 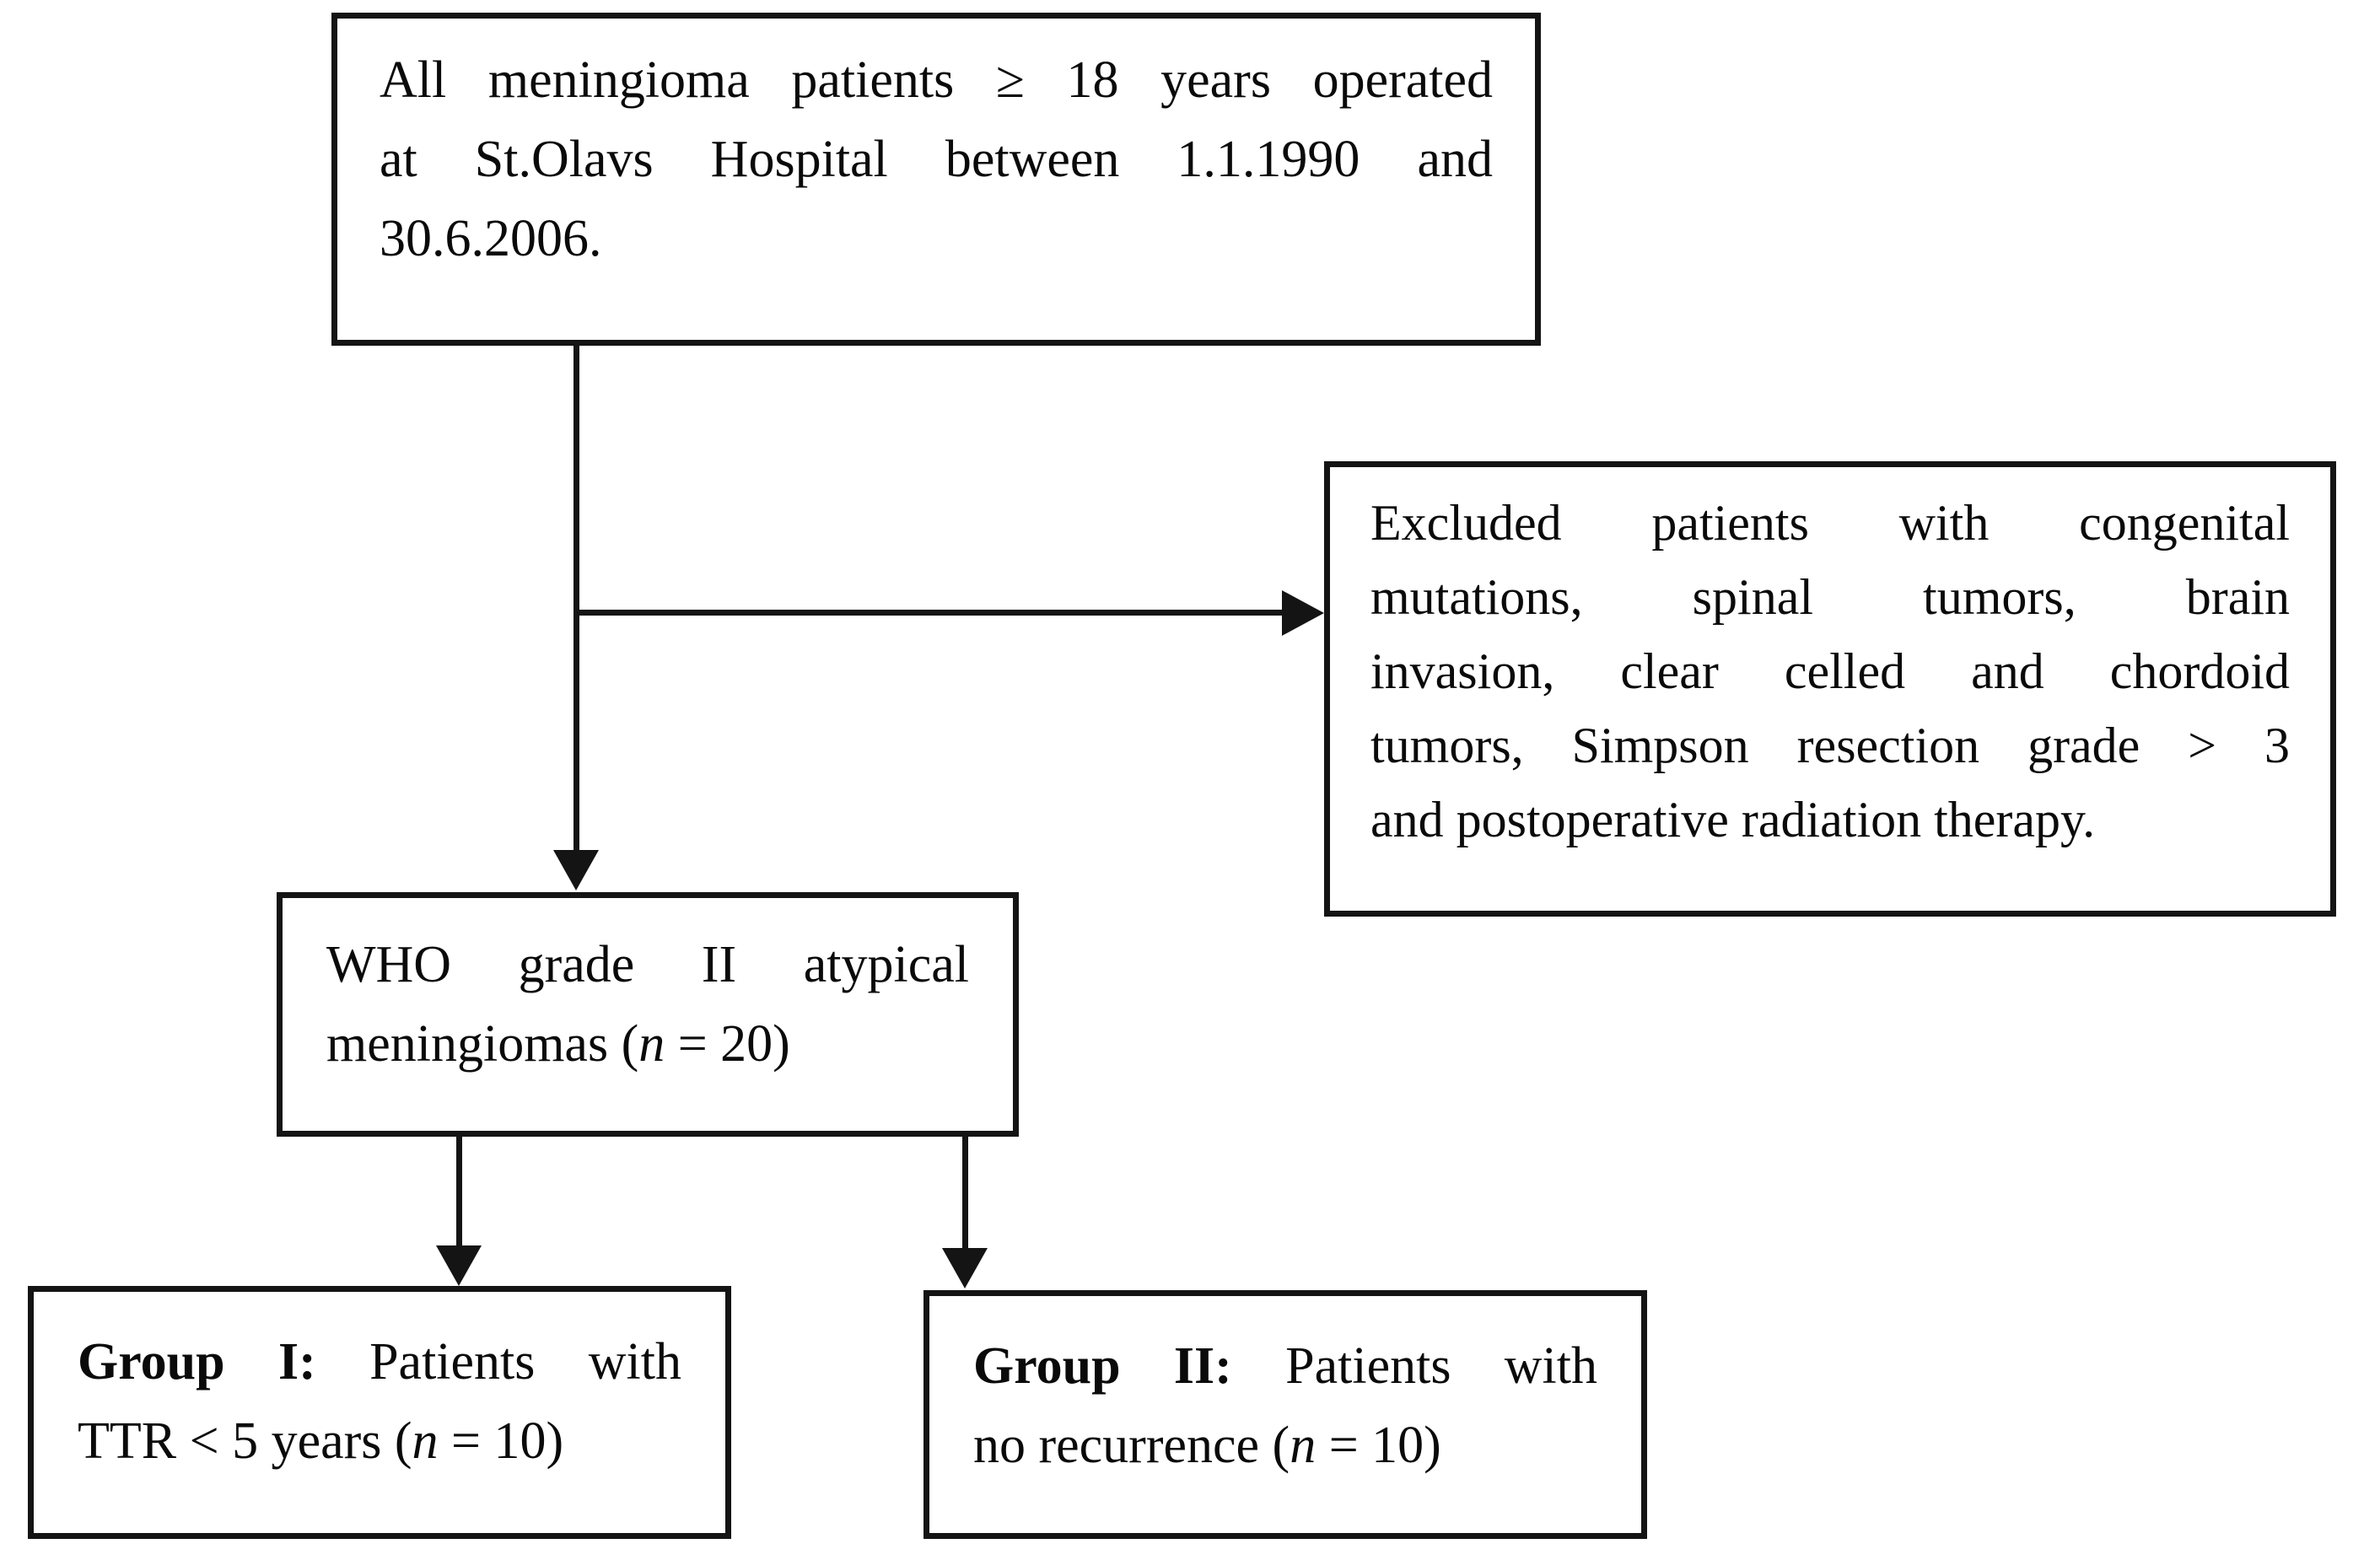 What do you see at coordinates (1830, 671) in the screenshot?
I see `box-text-line: invasion, clear celled and chordoid` at bounding box center [1830, 671].